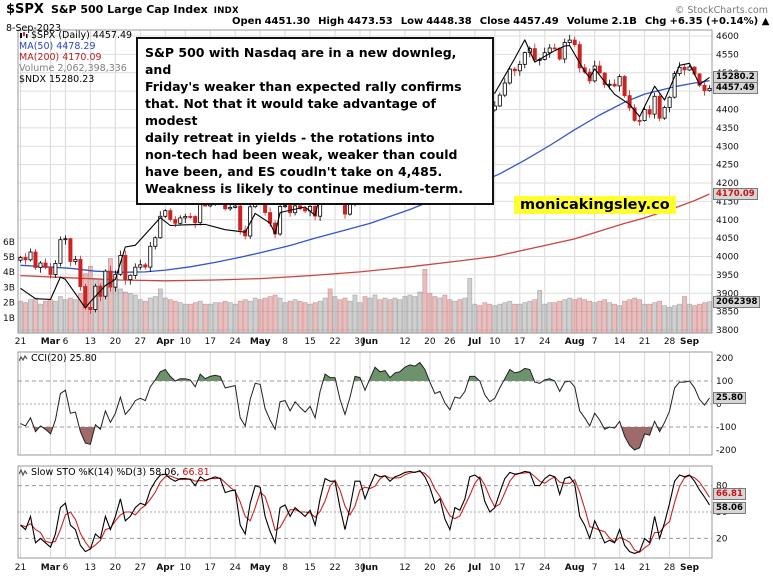 Image resolution: width=773 pixels, height=586 pixels. I want to click on cci-axis-labels: 200 100 0 -100 -200, so click(726, 405).